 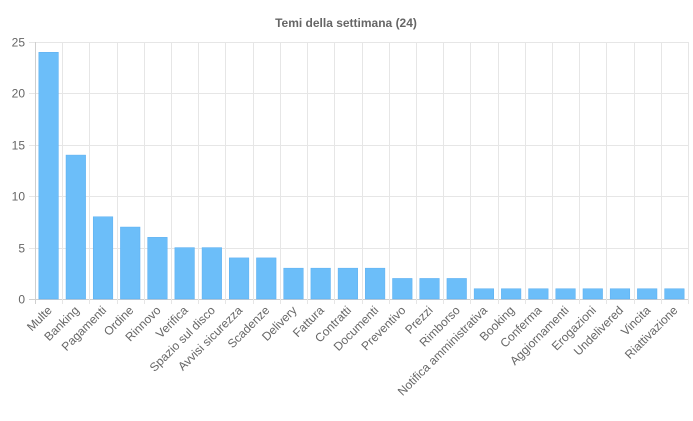 I want to click on chart-title: Temi della settimana (24), so click(x=346, y=23).